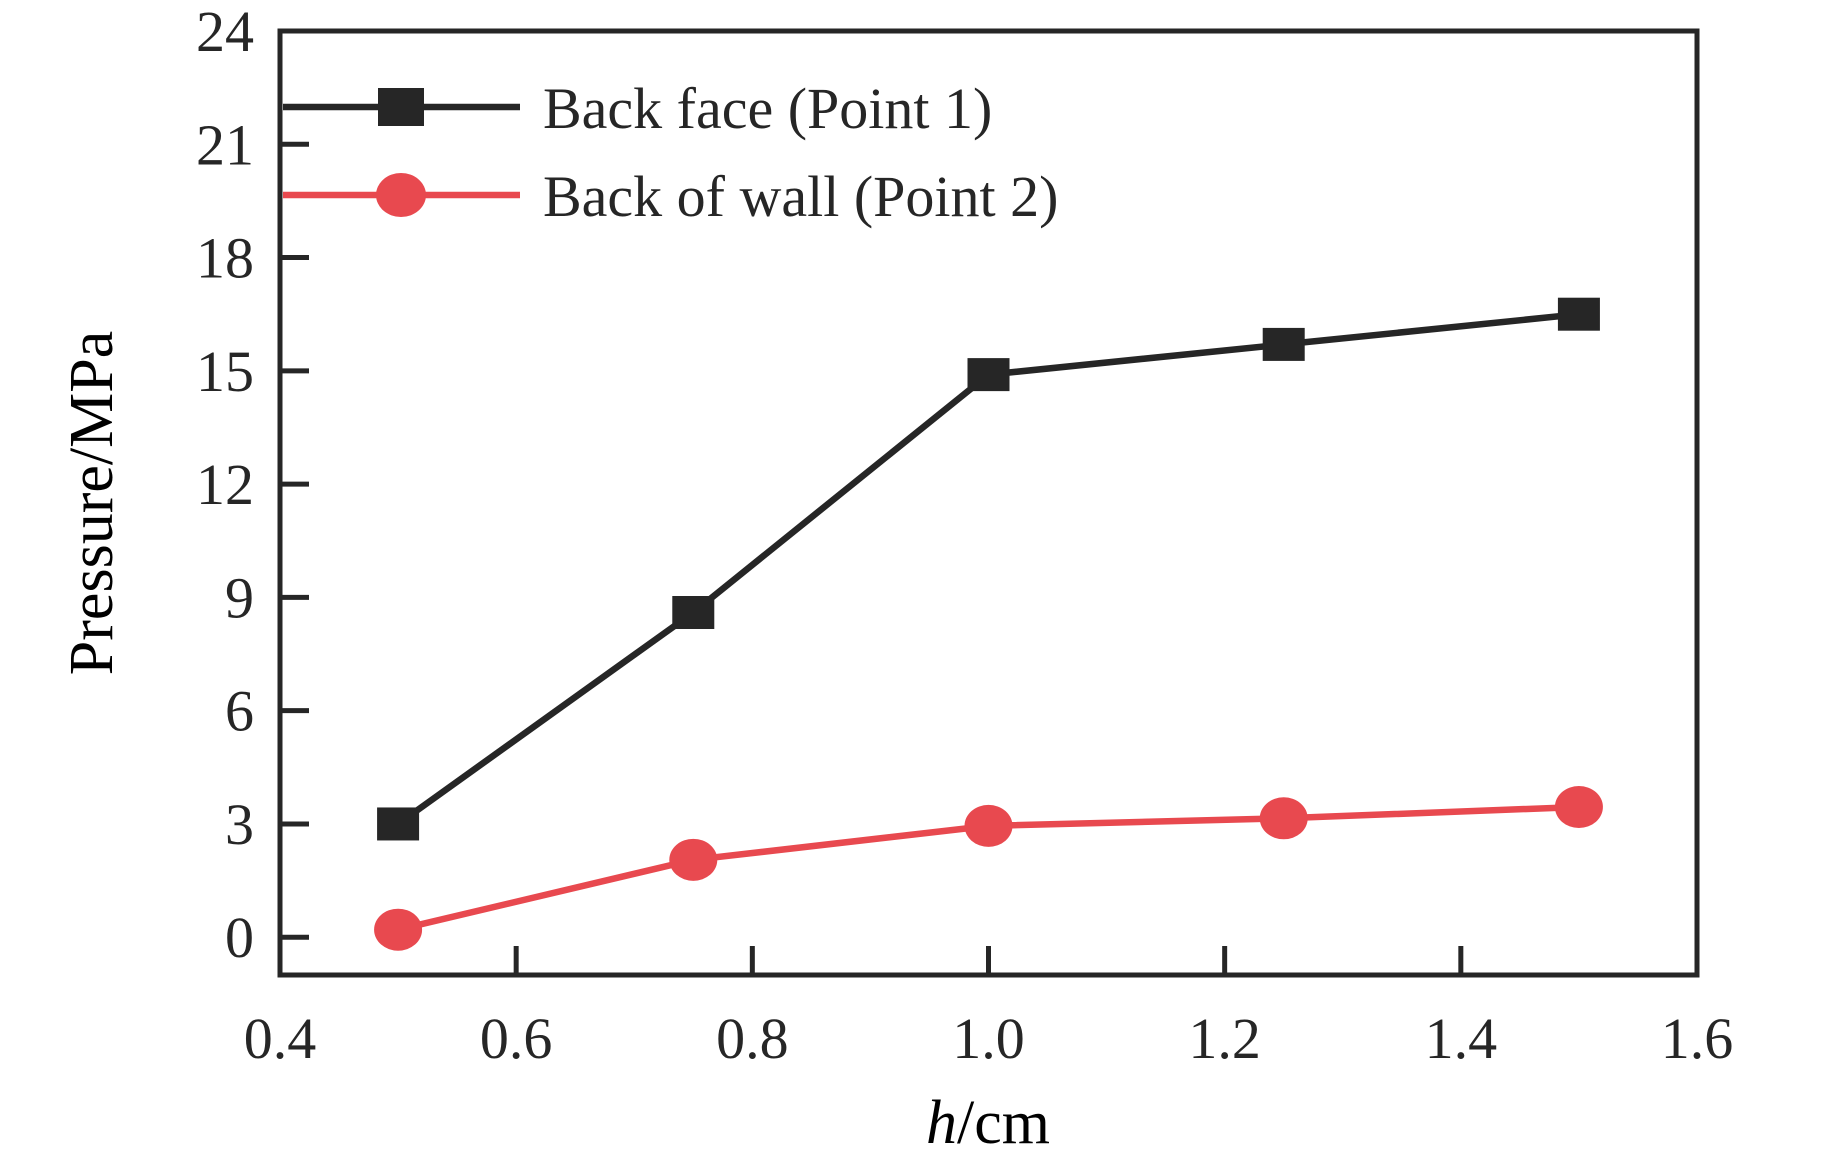  I want to click on x-axis-tick-labels: 0.4 0.6 0.8 1.0 1.2 1.4 1.6, so click(989, 1038).